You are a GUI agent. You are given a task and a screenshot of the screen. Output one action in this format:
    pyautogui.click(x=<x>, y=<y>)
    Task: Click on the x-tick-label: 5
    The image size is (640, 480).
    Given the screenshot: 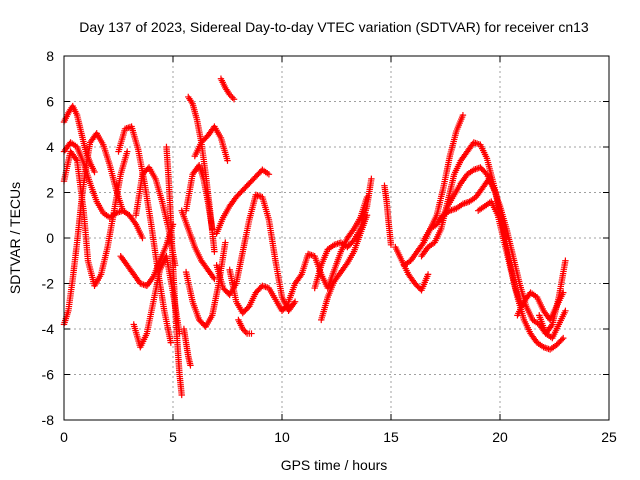 What is the action you would take?
    pyautogui.click(x=173, y=437)
    